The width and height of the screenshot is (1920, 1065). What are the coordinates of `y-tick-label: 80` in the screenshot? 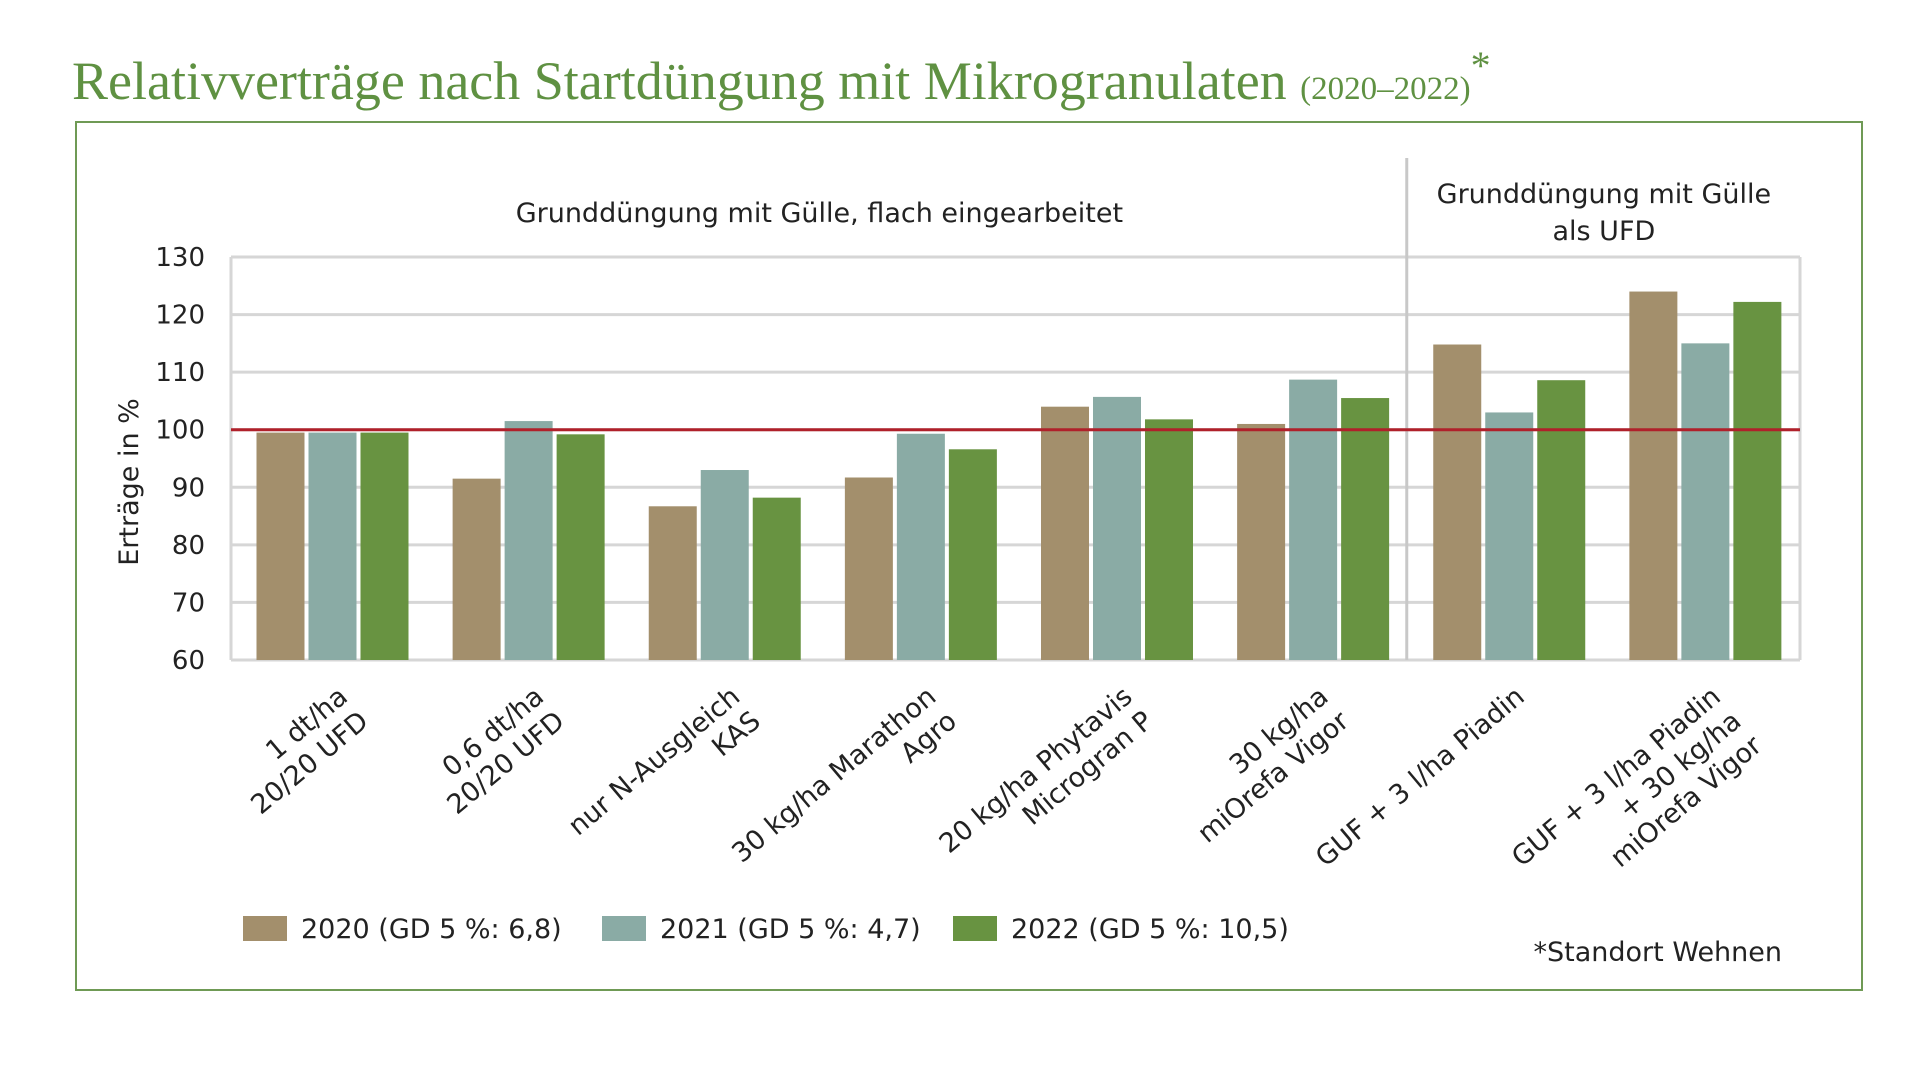 It's located at (188, 546).